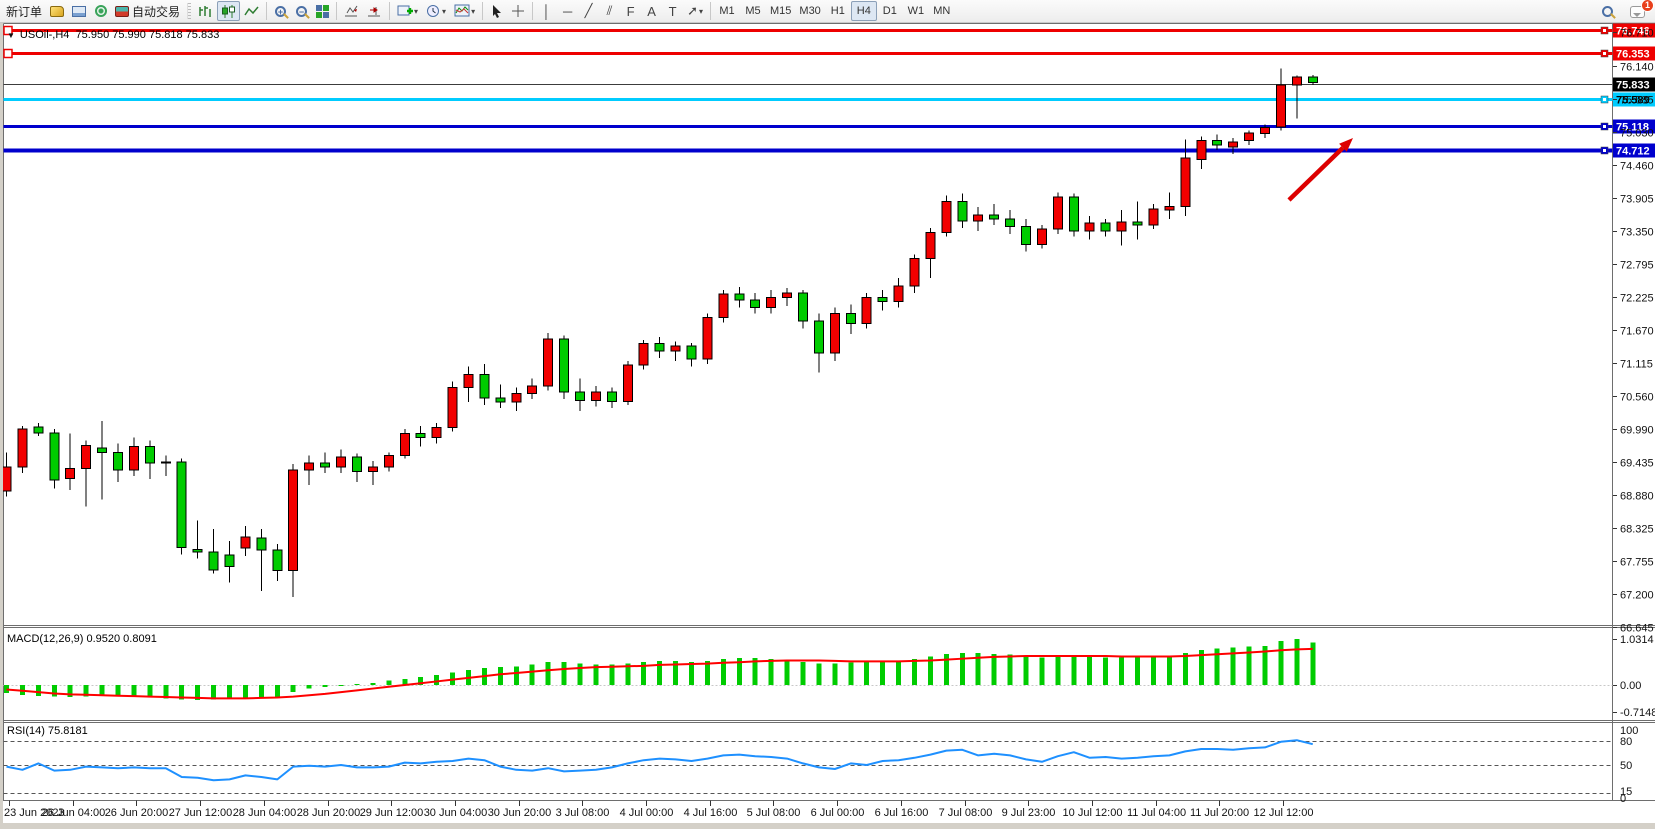 The height and width of the screenshot is (829, 1655). Describe the element at coordinates (82, 639) in the screenshot. I see `macd-indicator-label: MACD(12,26,9) 0.9520 0.8091` at that location.